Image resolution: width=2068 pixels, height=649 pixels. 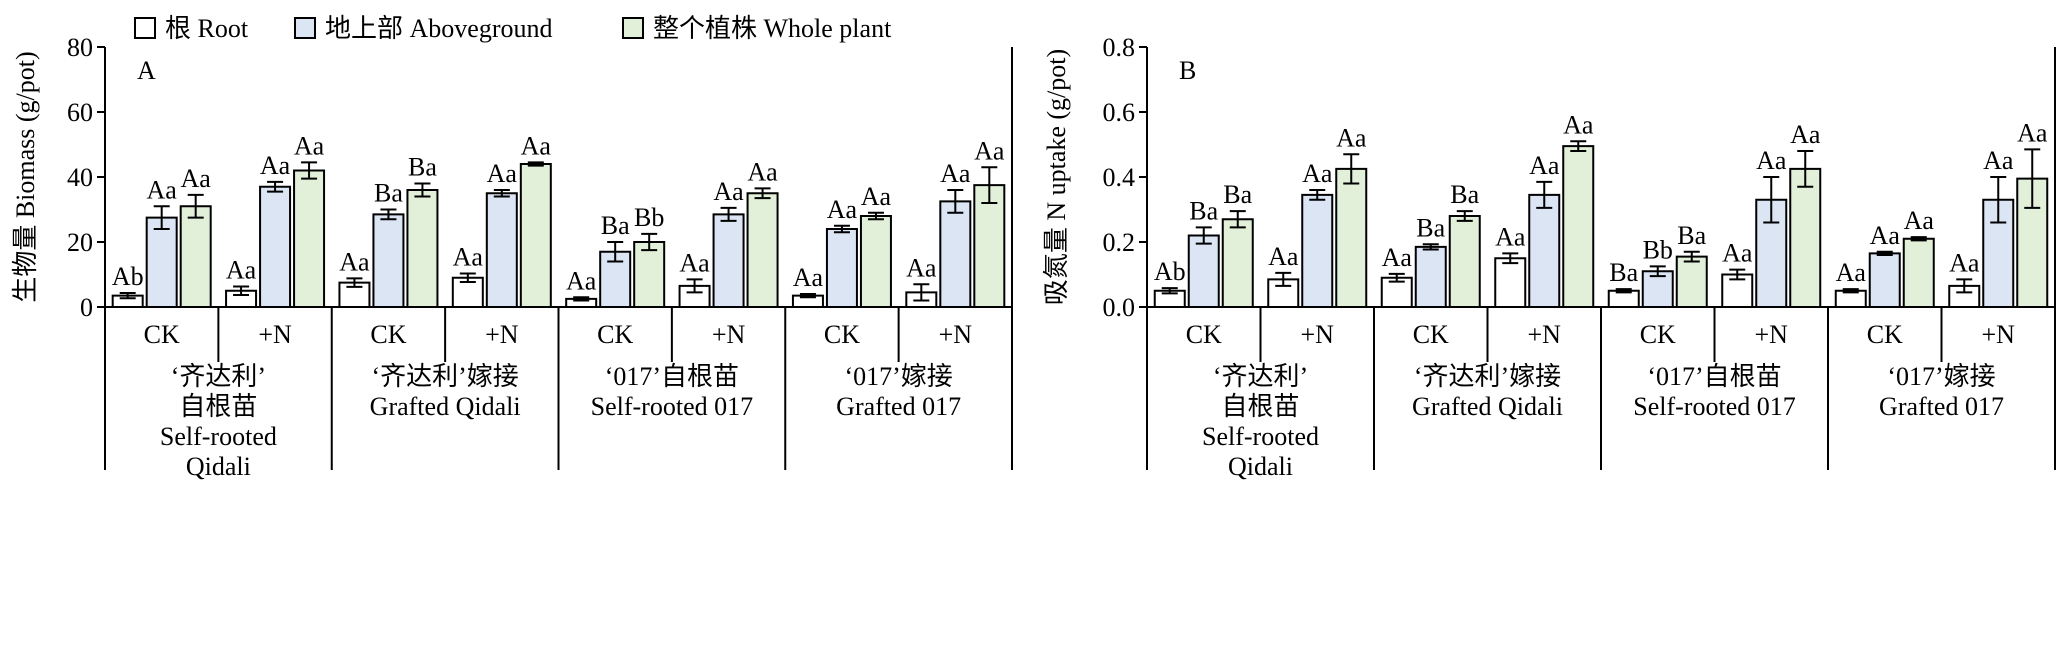 I want to click on y-tick-label: 0.6, so click(x=1119, y=112).